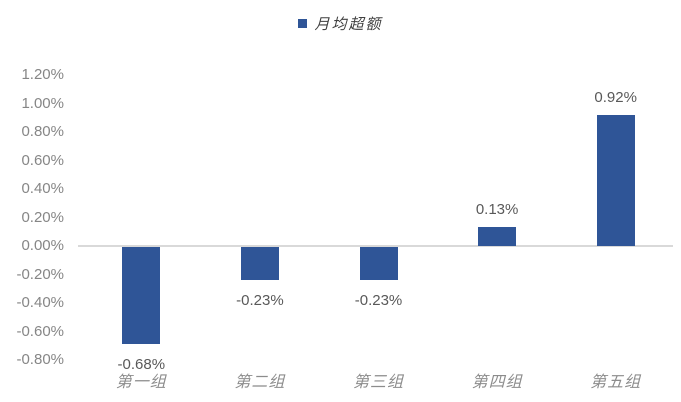 The image size is (681, 402). Describe the element at coordinates (375, 246) in the screenshot. I see `zero-axis-line` at that location.